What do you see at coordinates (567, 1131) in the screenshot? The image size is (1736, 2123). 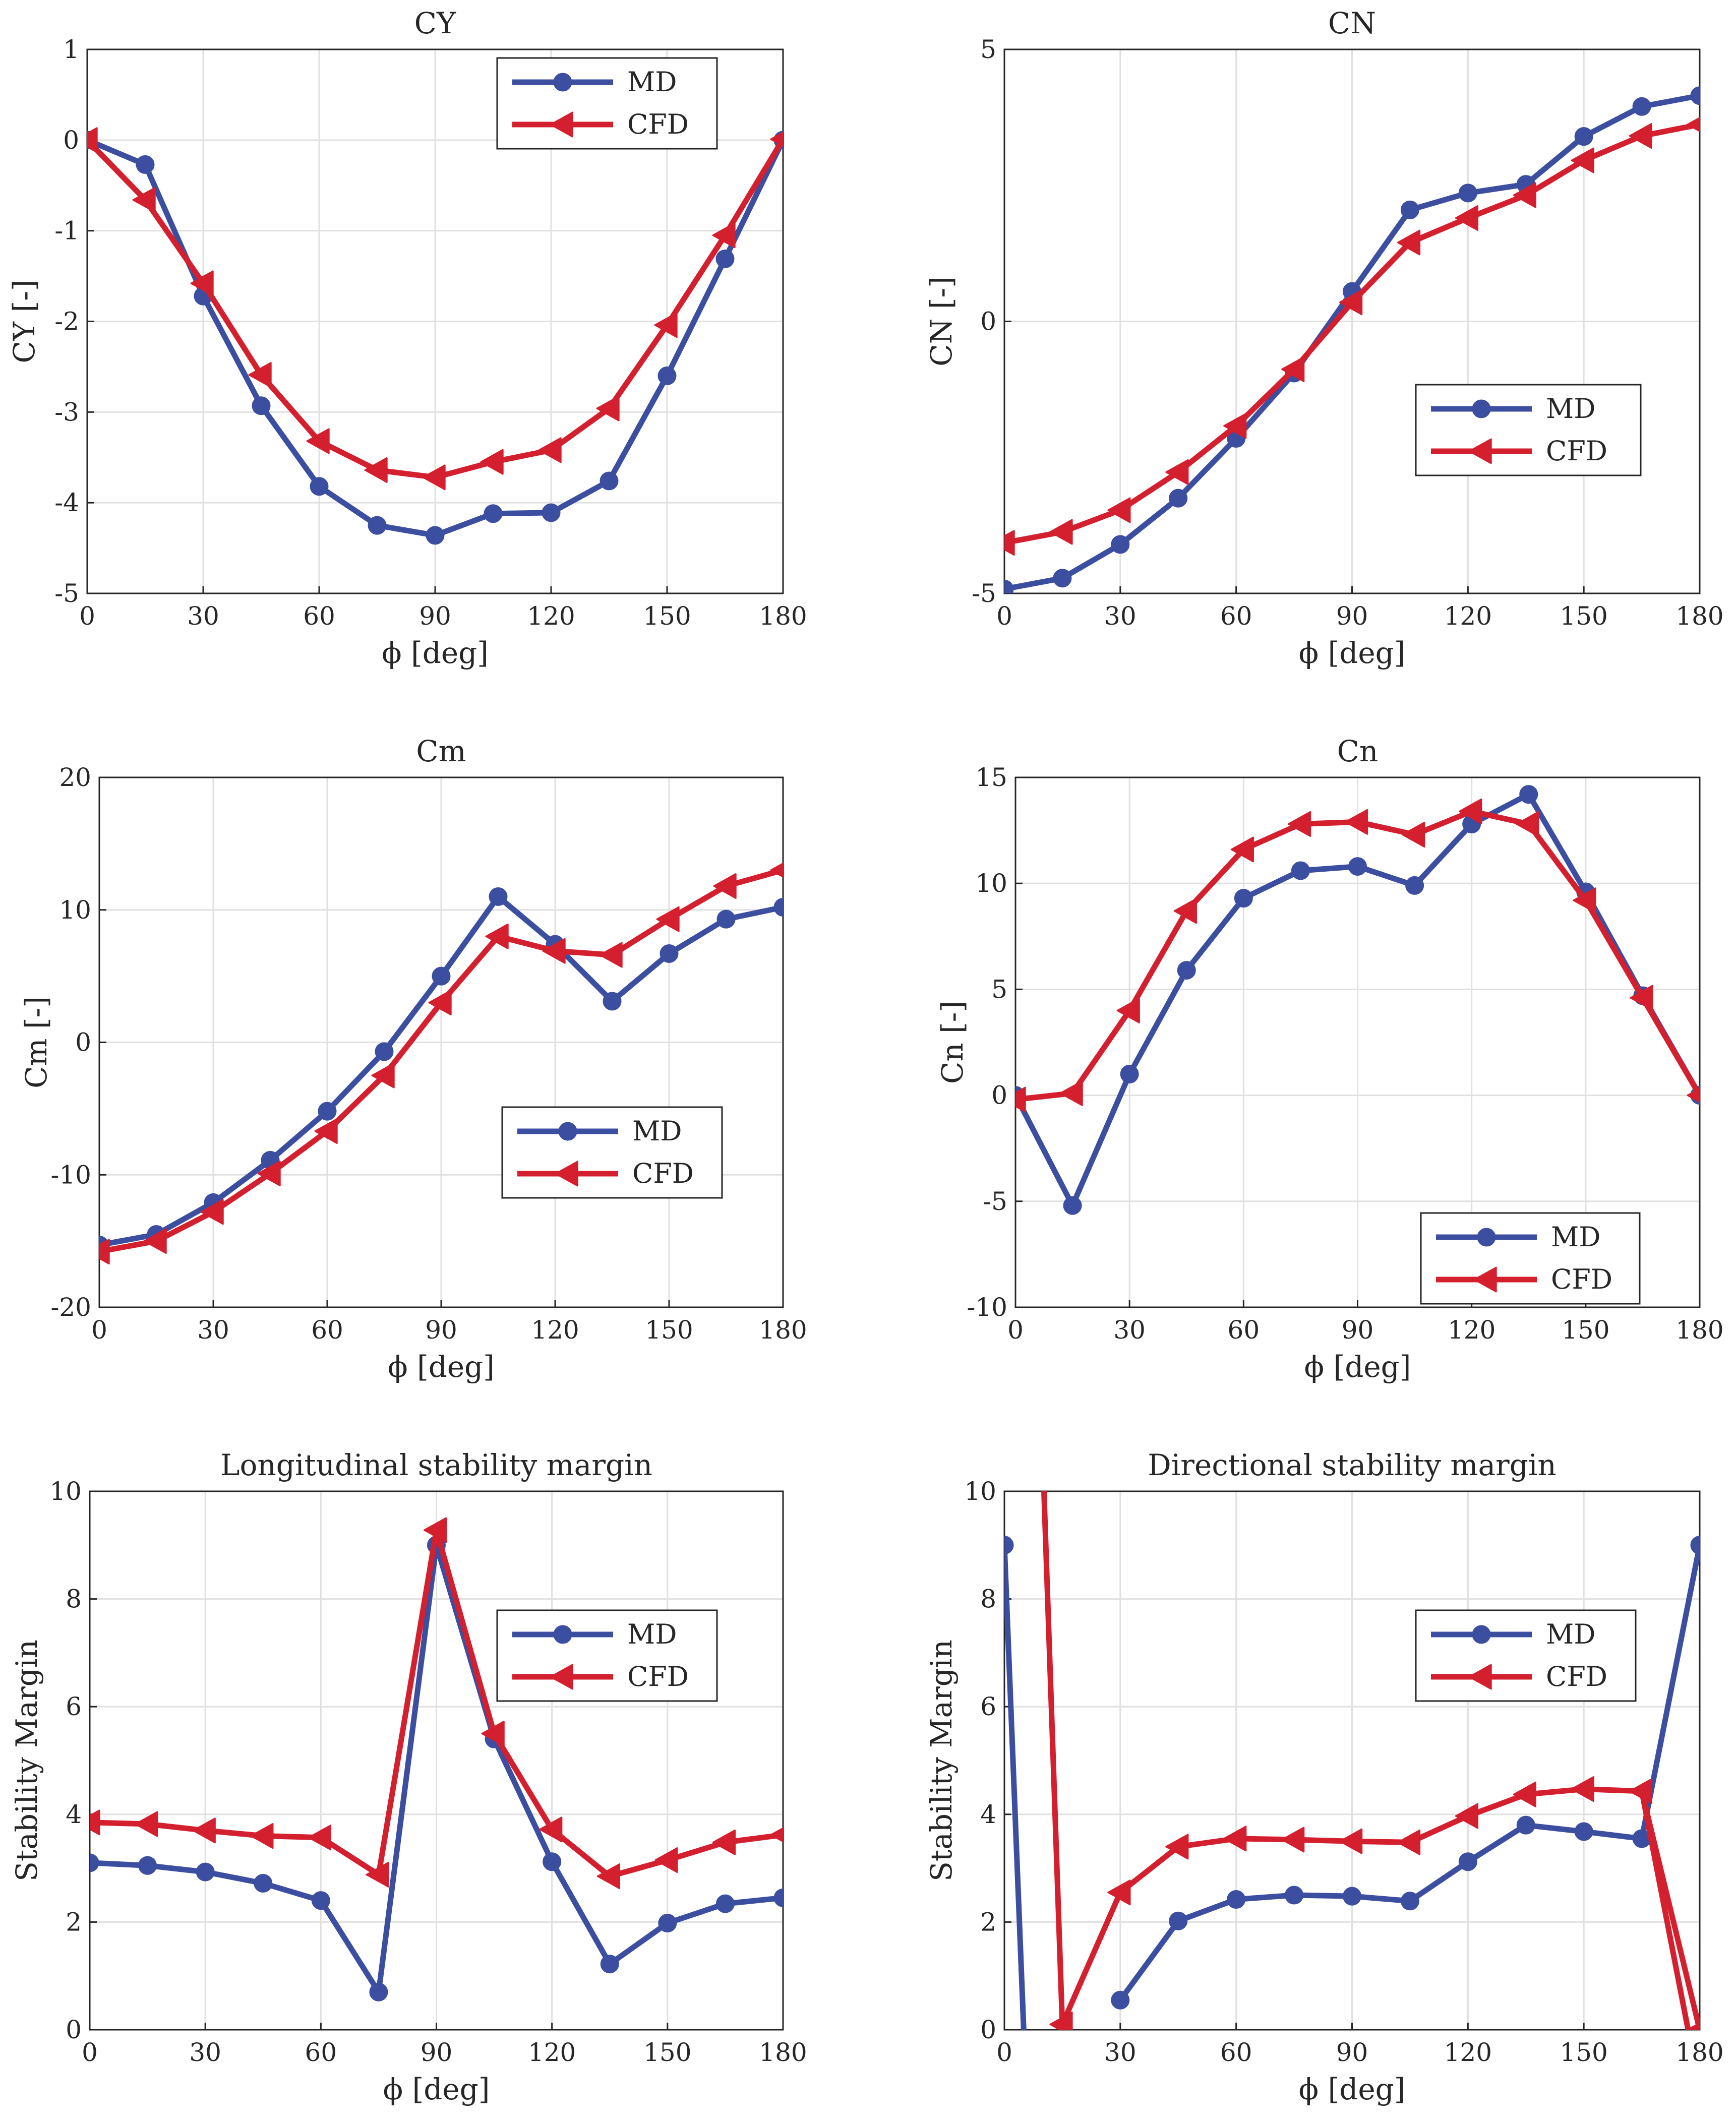 I see `legend-marker-md` at bounding box center [567, 1131].